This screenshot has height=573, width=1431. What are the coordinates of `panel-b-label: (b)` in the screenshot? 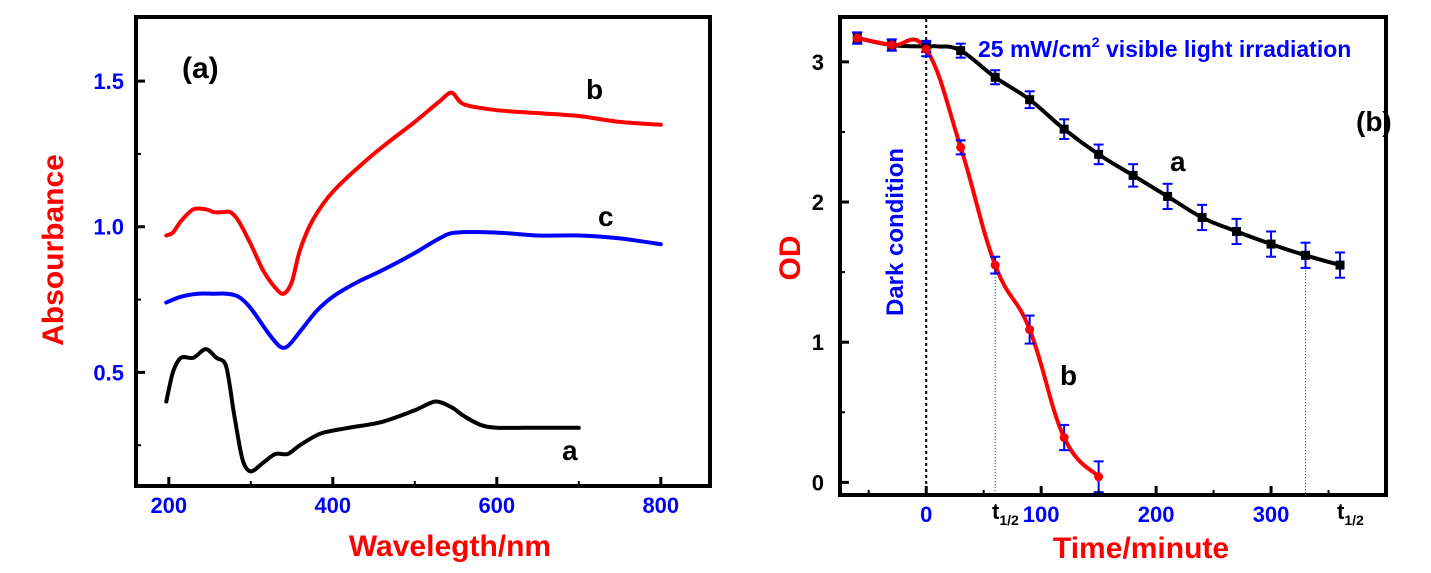 It's located at (1374, 121).